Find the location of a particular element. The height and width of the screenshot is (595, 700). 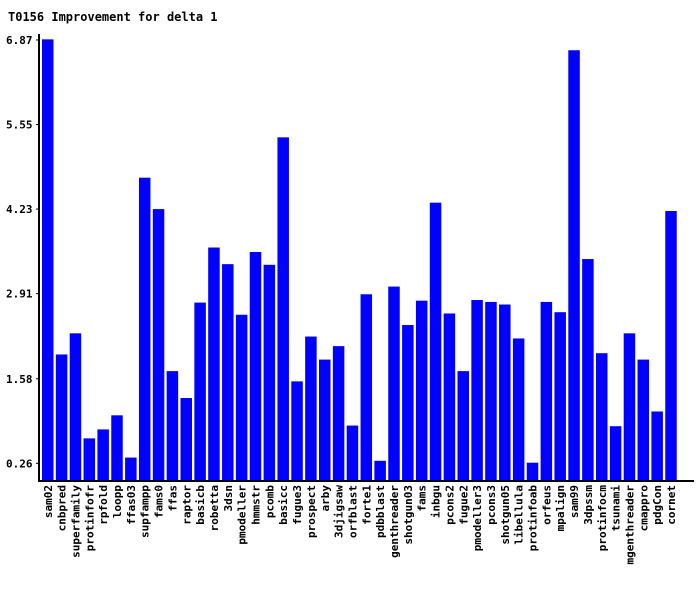

bar-3dsn is located at coordinates (228, 372).